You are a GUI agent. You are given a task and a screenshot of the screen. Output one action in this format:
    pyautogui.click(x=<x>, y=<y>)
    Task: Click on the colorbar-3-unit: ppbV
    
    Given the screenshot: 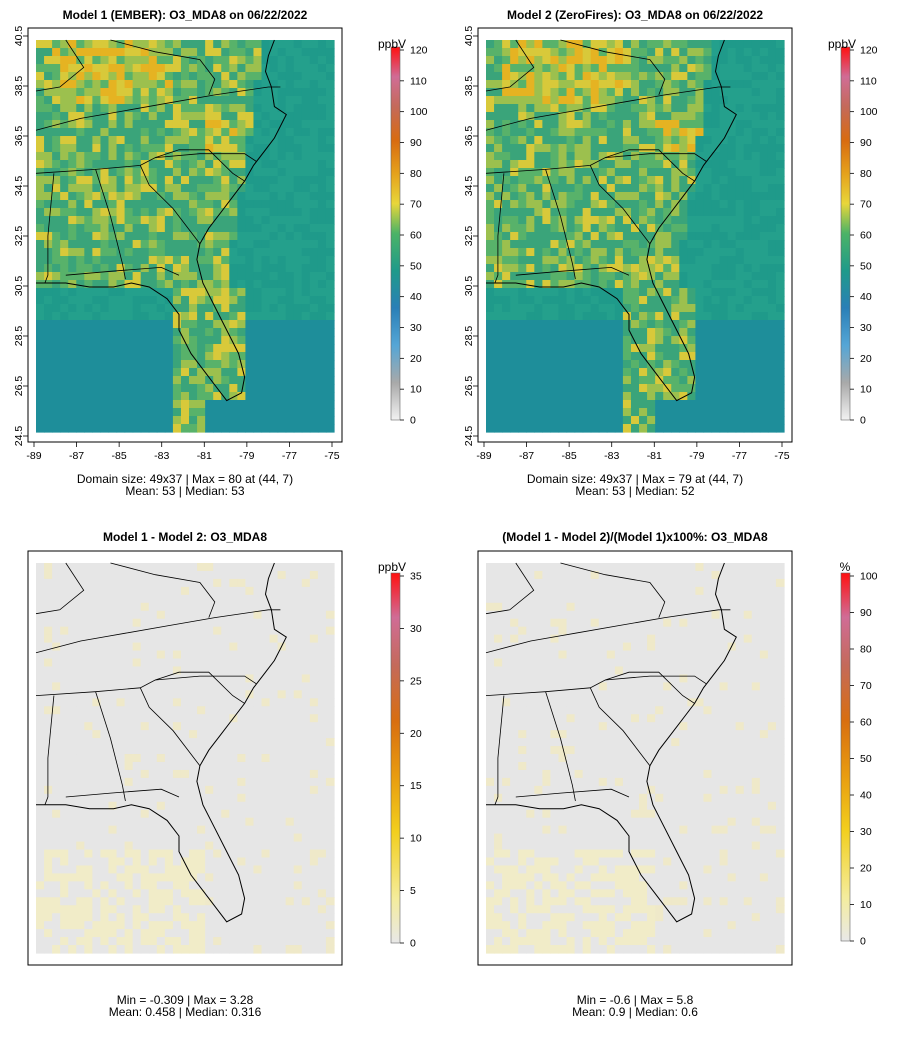 What is the action you would take?
    pyautogui.click(x=392, y=567)
    